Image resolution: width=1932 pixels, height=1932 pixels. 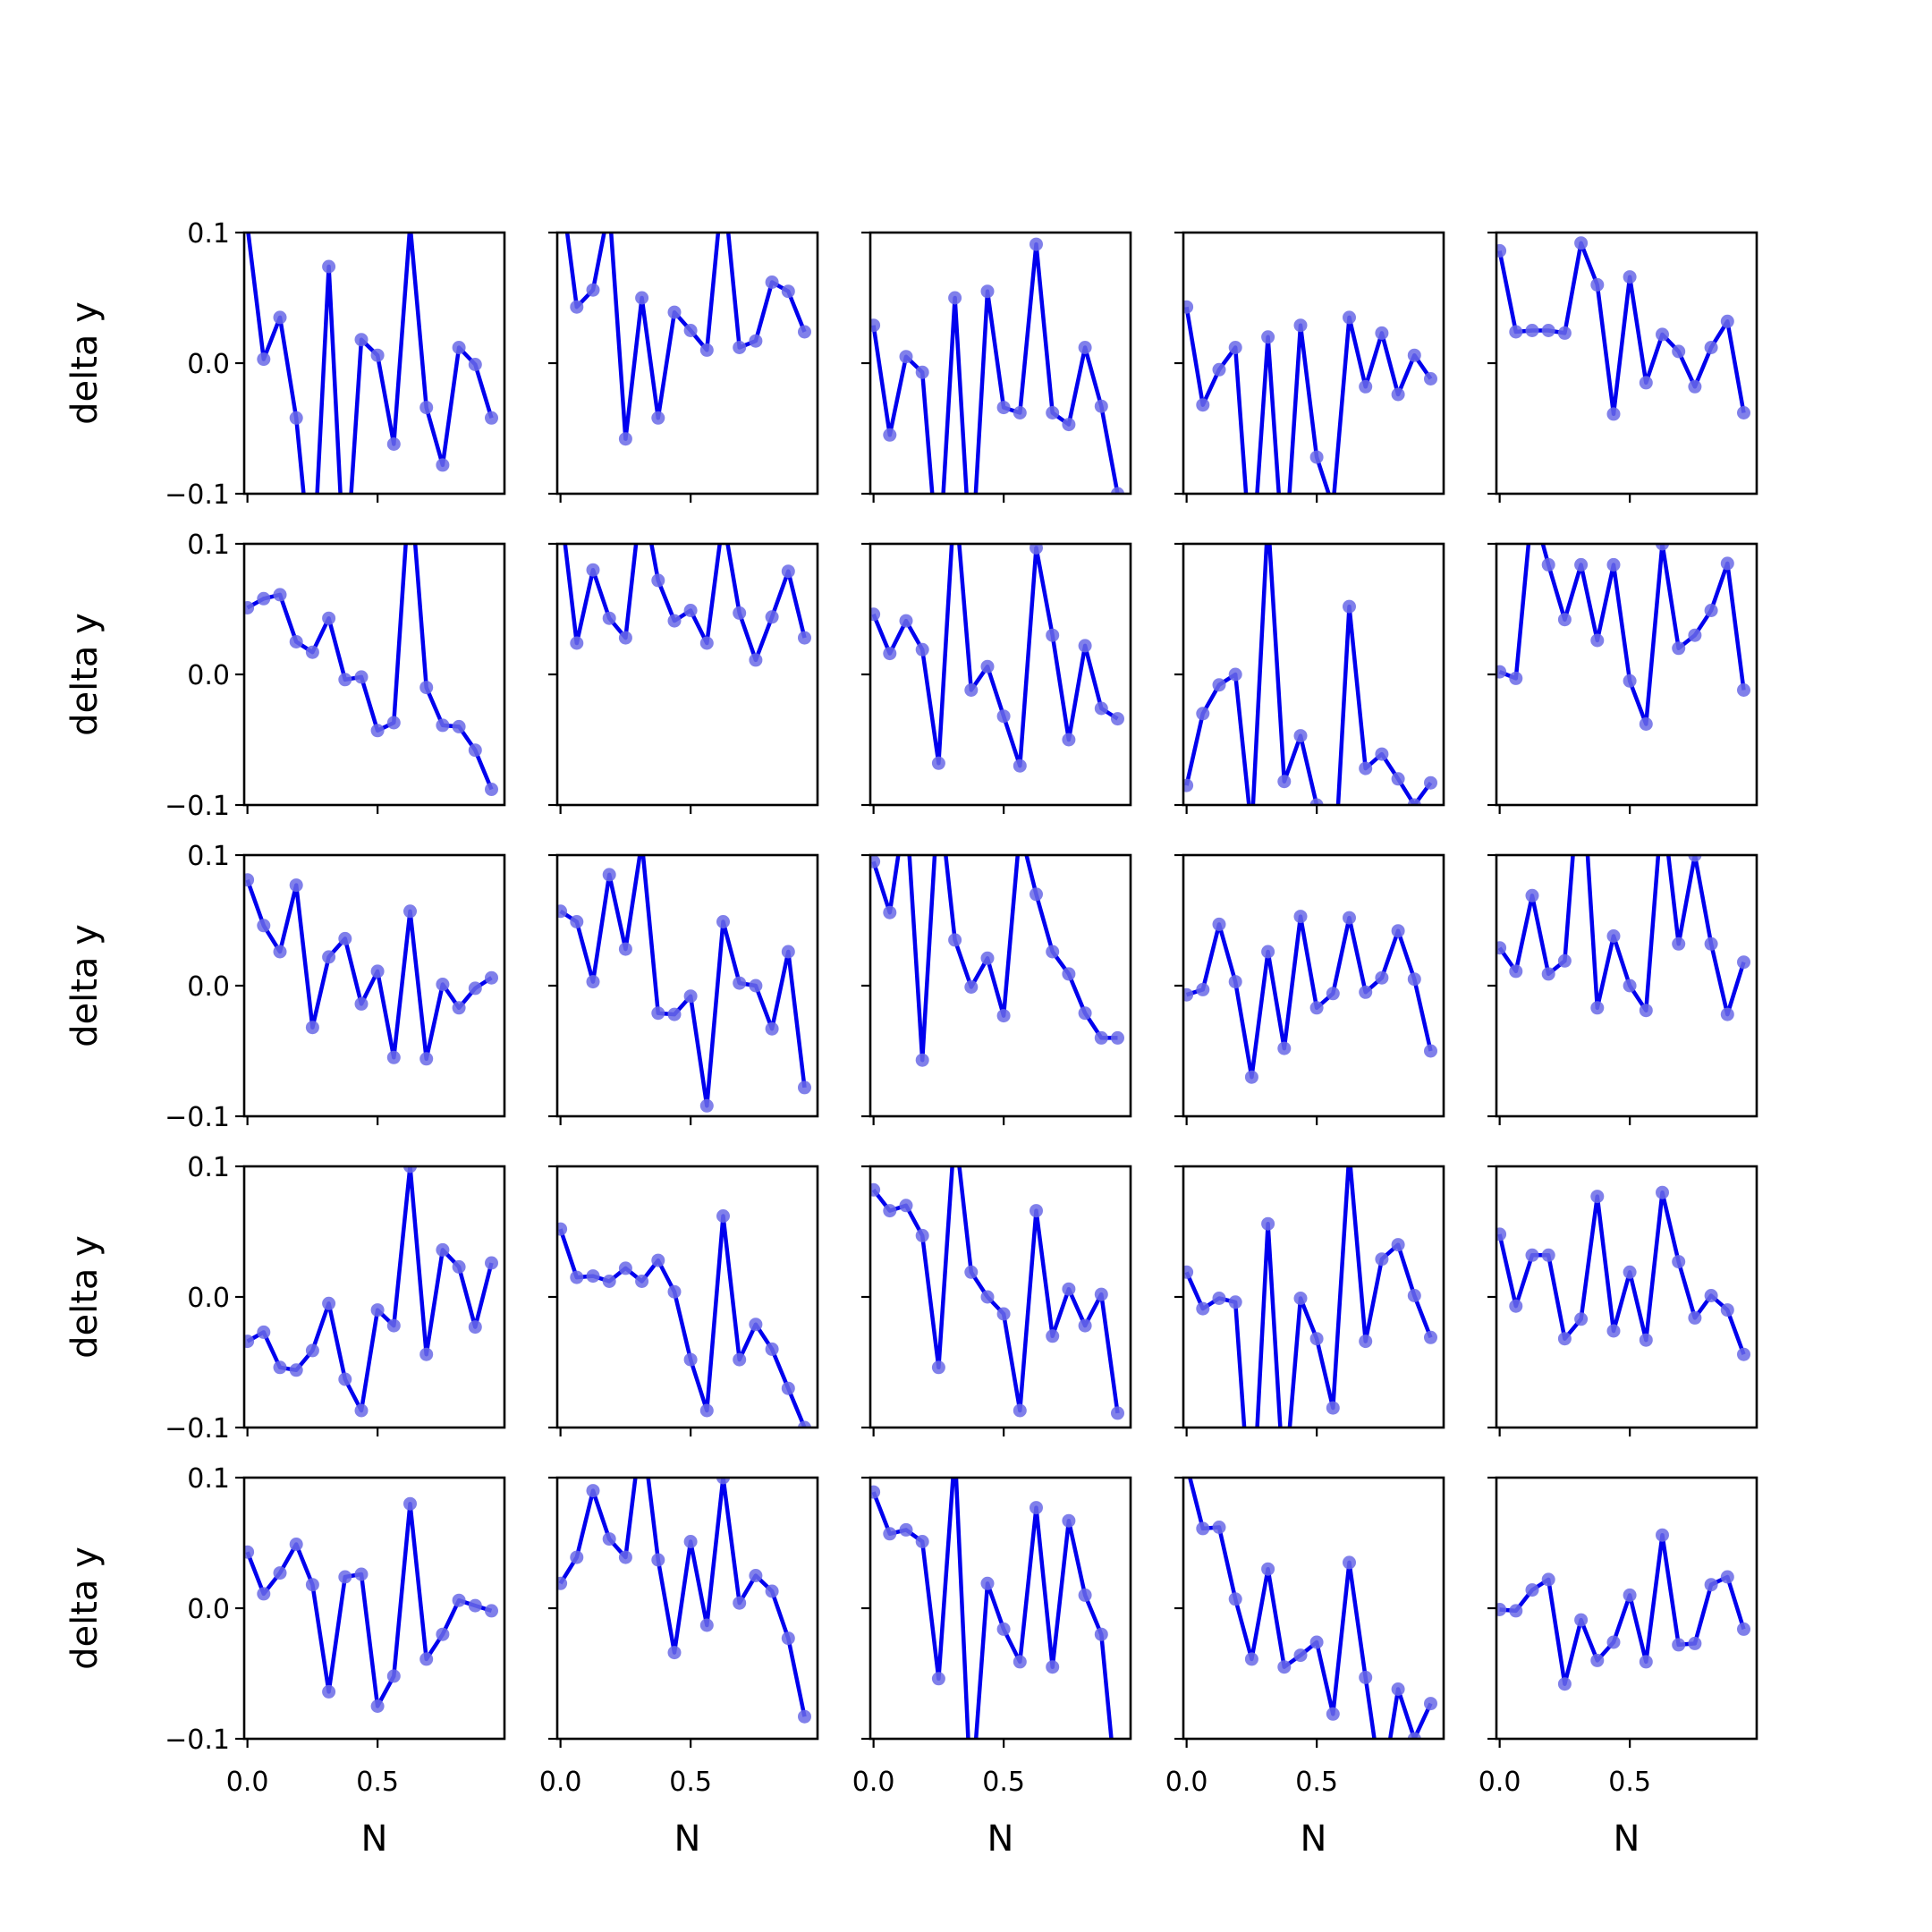 What do you see at coordinates (992, 1668) in the screenshot?
I see `subplot-5-3: 0.0 0.5 N` at bounding box center [992, 1668].